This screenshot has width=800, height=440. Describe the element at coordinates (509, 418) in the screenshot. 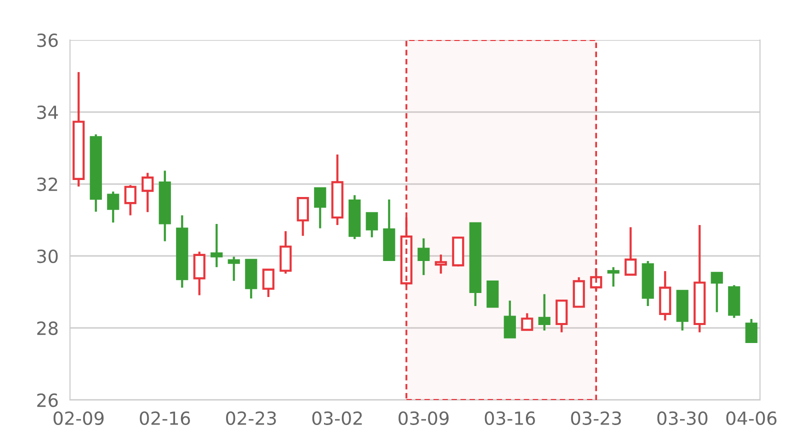

I see `x-tick-label: 03-16` at that location.